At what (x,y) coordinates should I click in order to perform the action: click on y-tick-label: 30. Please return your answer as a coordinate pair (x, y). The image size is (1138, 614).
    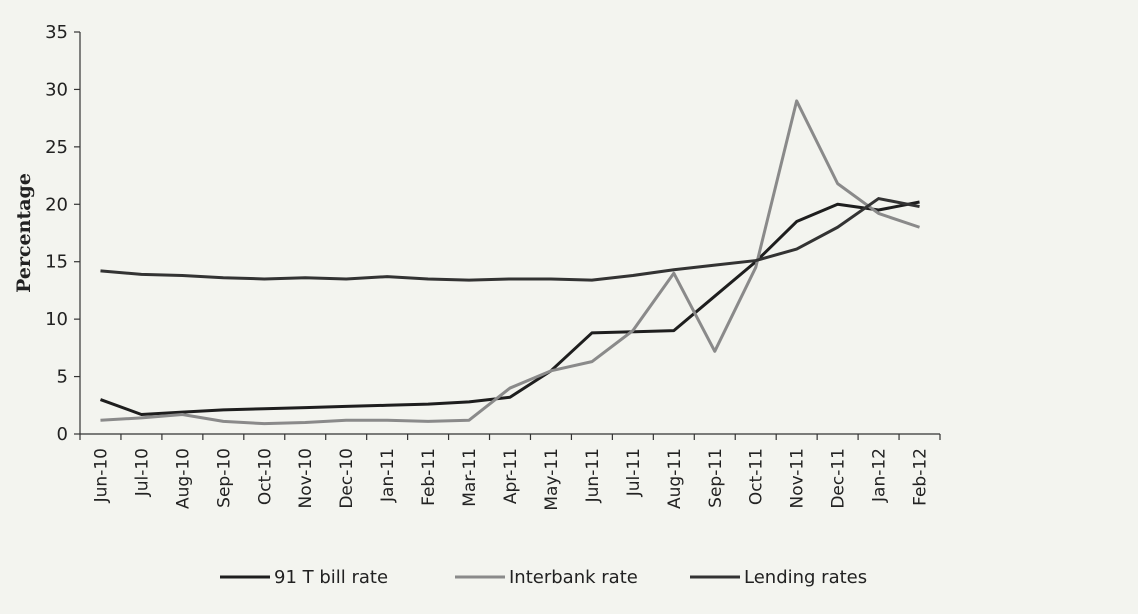
    Looking at the image, I should click on (56, 89).